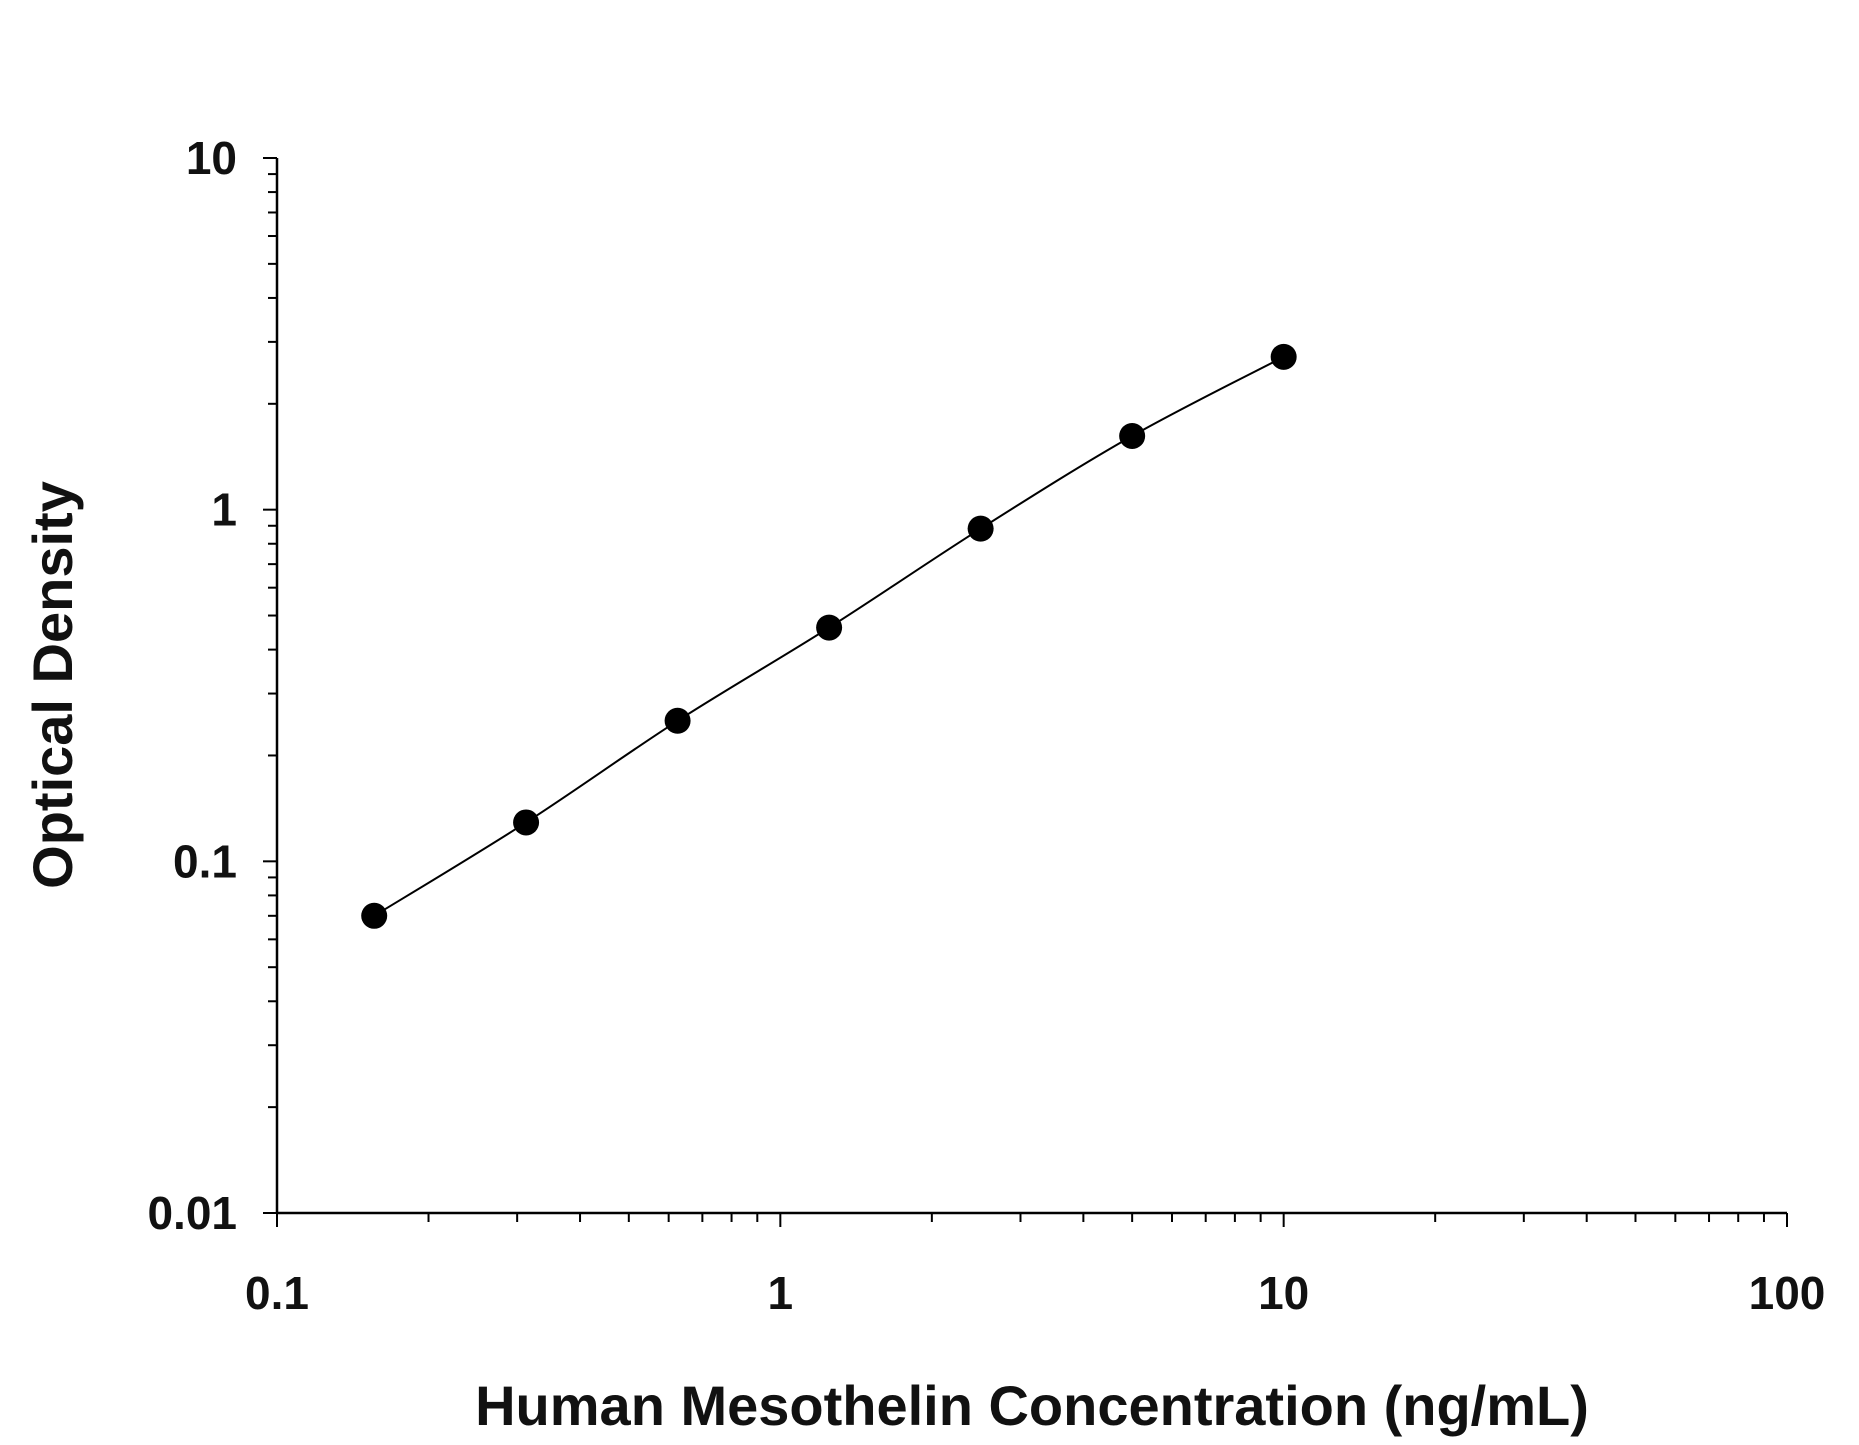 Image resolution: width=1859 pixels, height=1445 pixels. I want to click on y-tick-label: 1, so click(224, 510).